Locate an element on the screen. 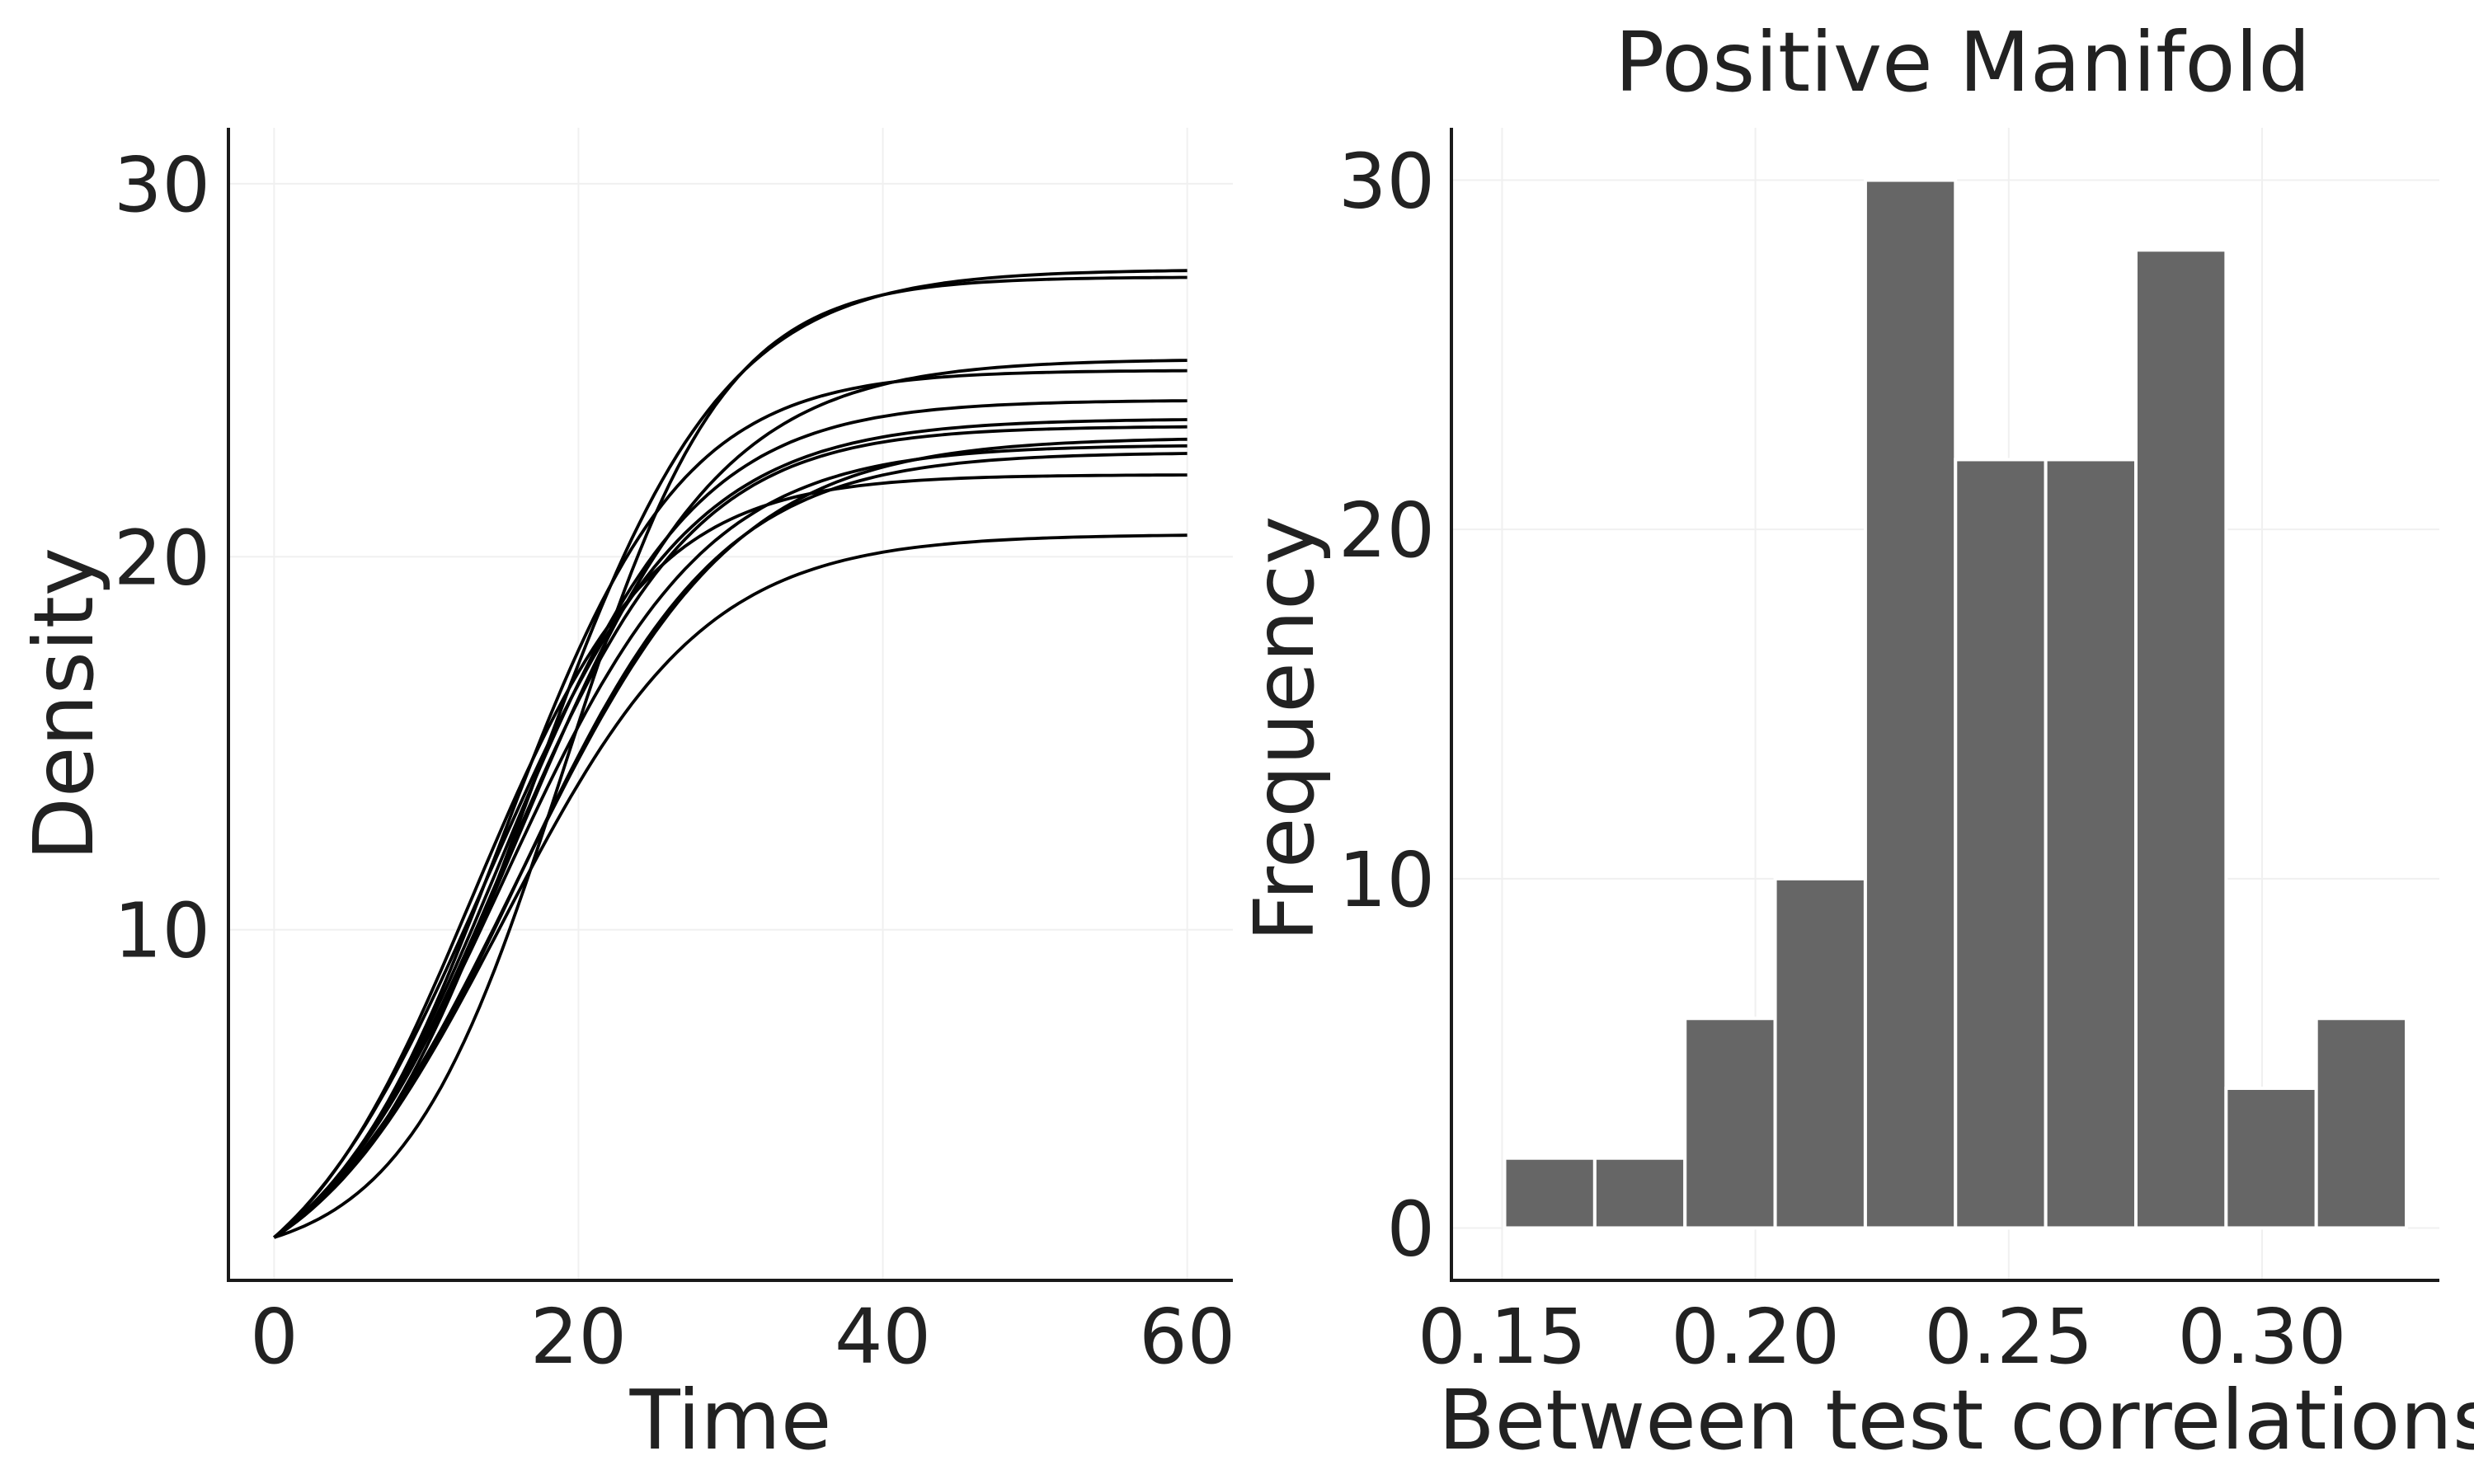 This screenshot has width=2474, height=1484. line-chart-x-tick-2: 40 is located at coordinates (883, 1337).